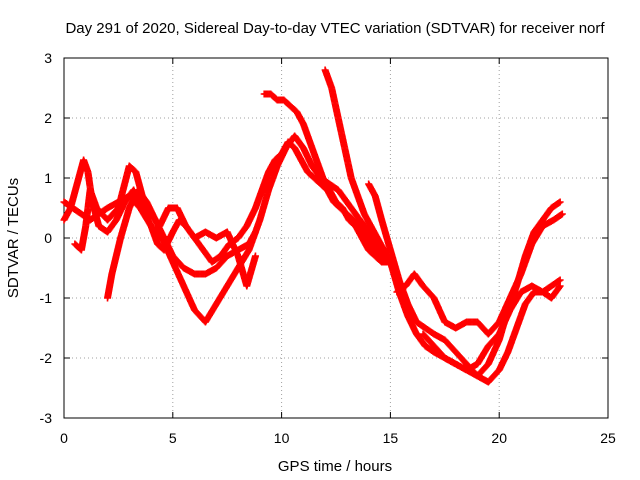 The image size is (640, 480). What do you see at coordinates (338, 438) in the screenshot?
I see `x-tick-labels: 0 5 10 15 20 25` at bounding box center [338, 438].